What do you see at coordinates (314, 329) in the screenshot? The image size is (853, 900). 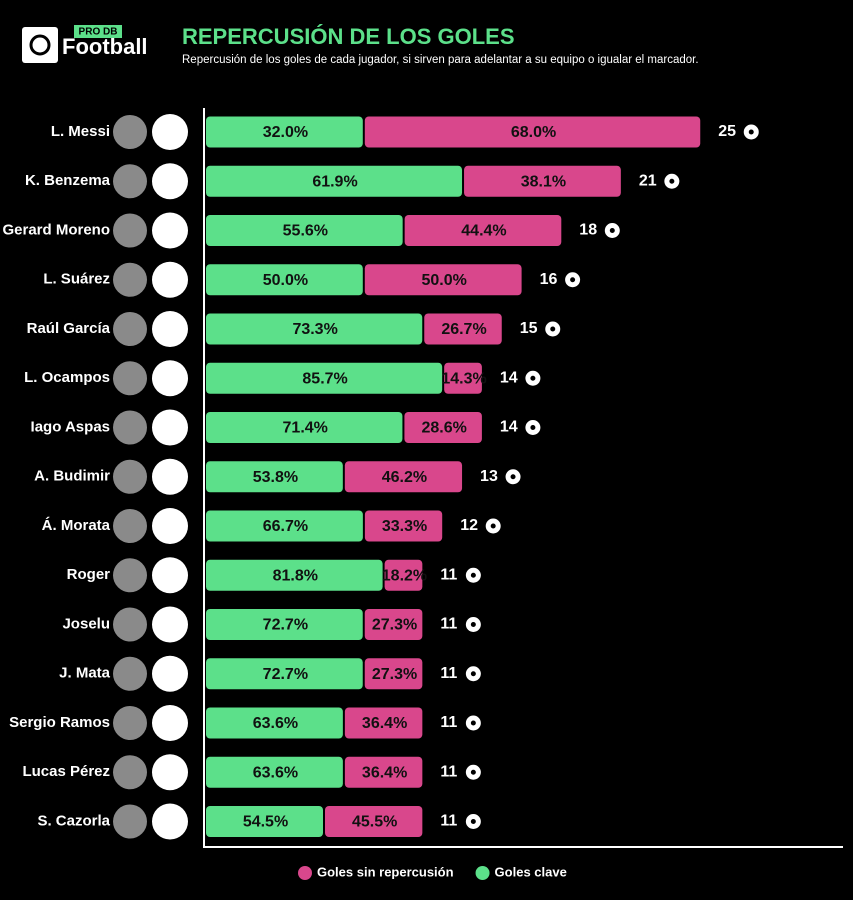 I see `value-label: 73.3%` at bounding box center [314, 329].